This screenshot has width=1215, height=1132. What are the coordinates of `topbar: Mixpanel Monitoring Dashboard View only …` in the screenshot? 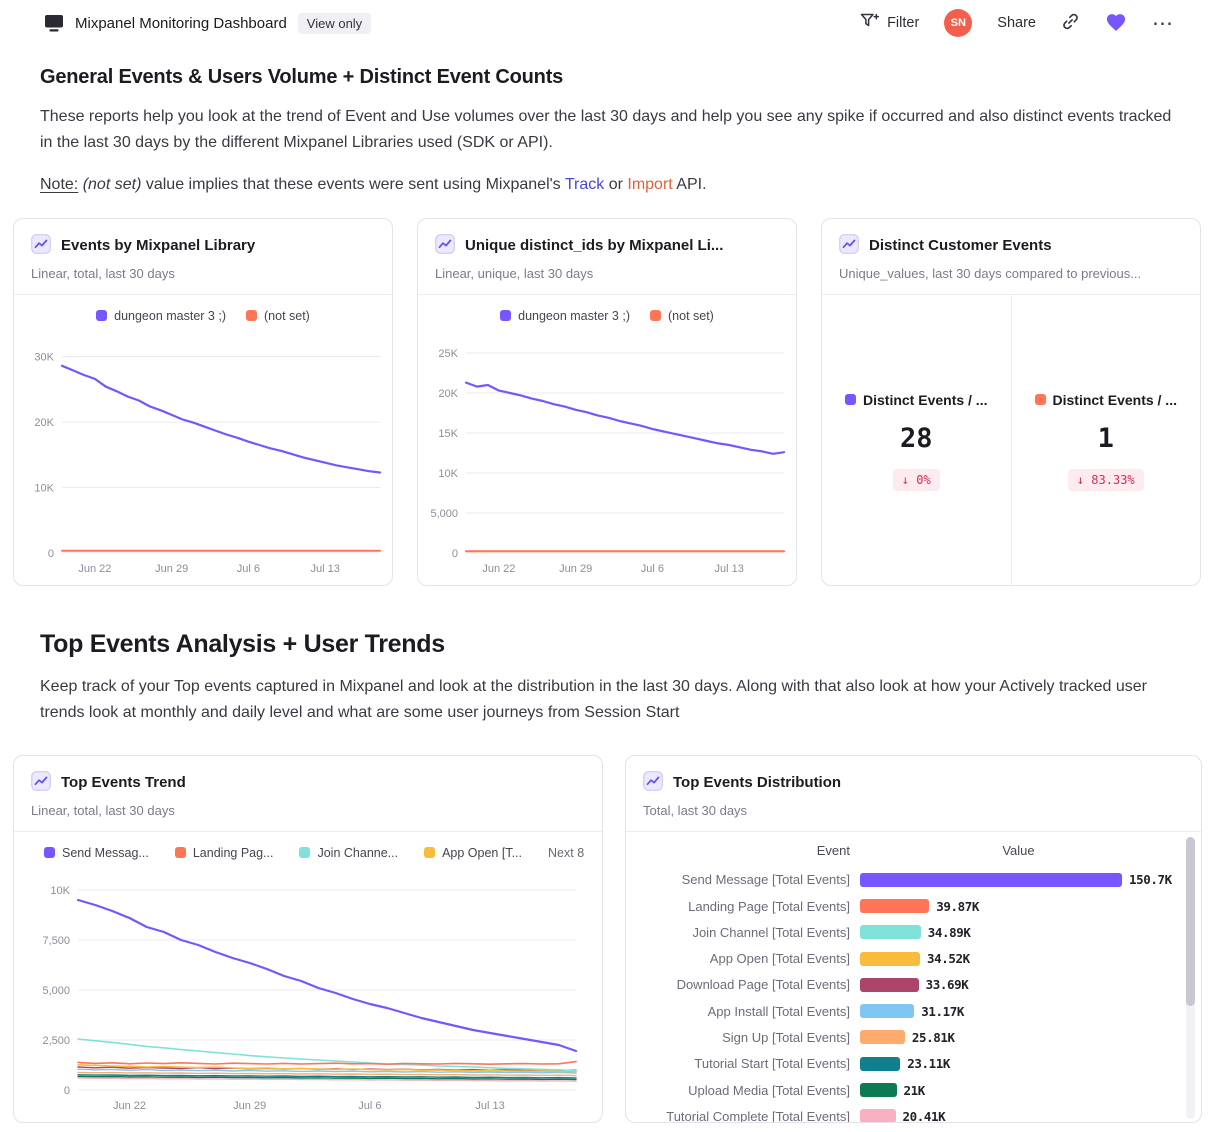 It's located at (607, 23).